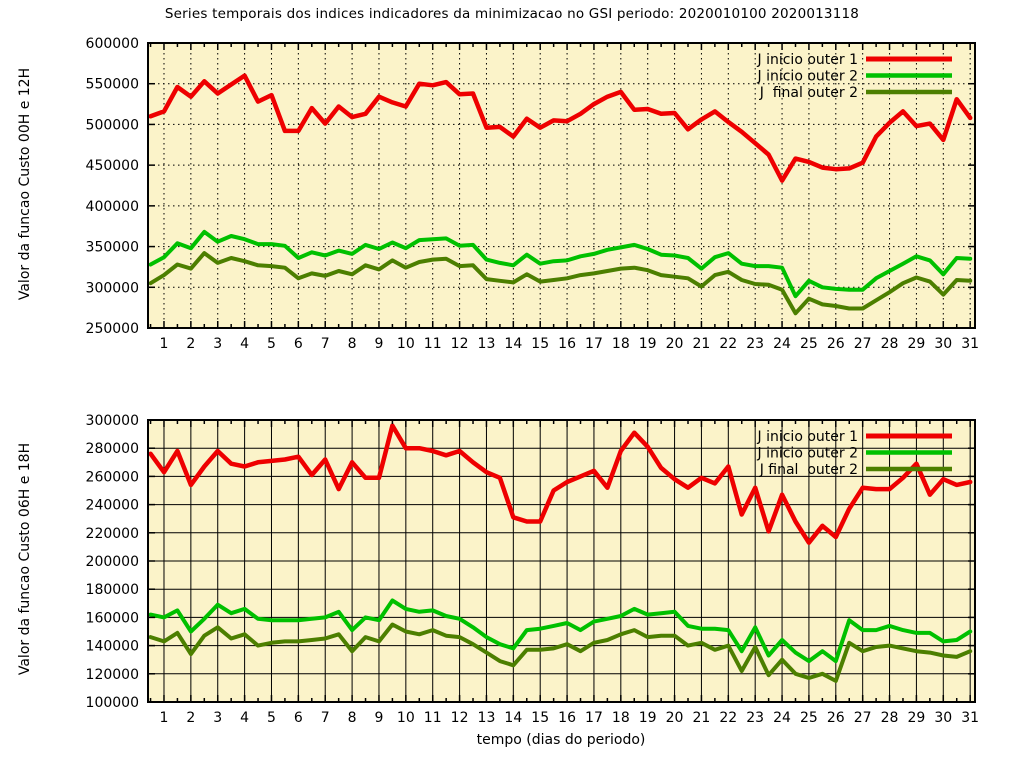  I want to click on svg-text: 500000, so click(112, 125).